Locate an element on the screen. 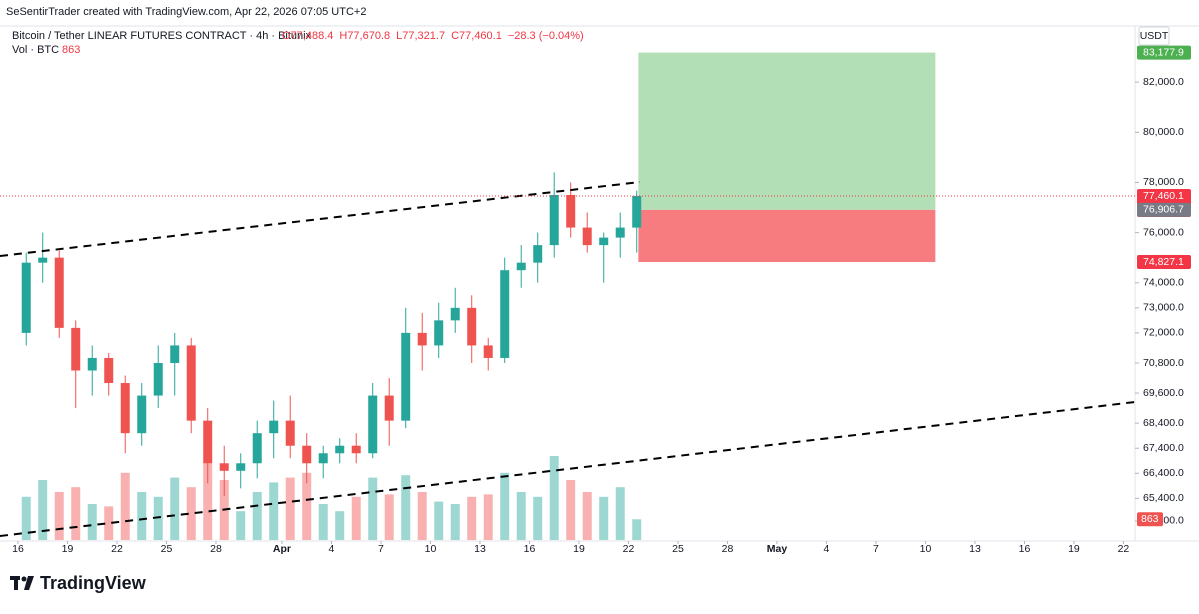  y-tick-label: 66,400.0 is located at coordinates (1163, 473).